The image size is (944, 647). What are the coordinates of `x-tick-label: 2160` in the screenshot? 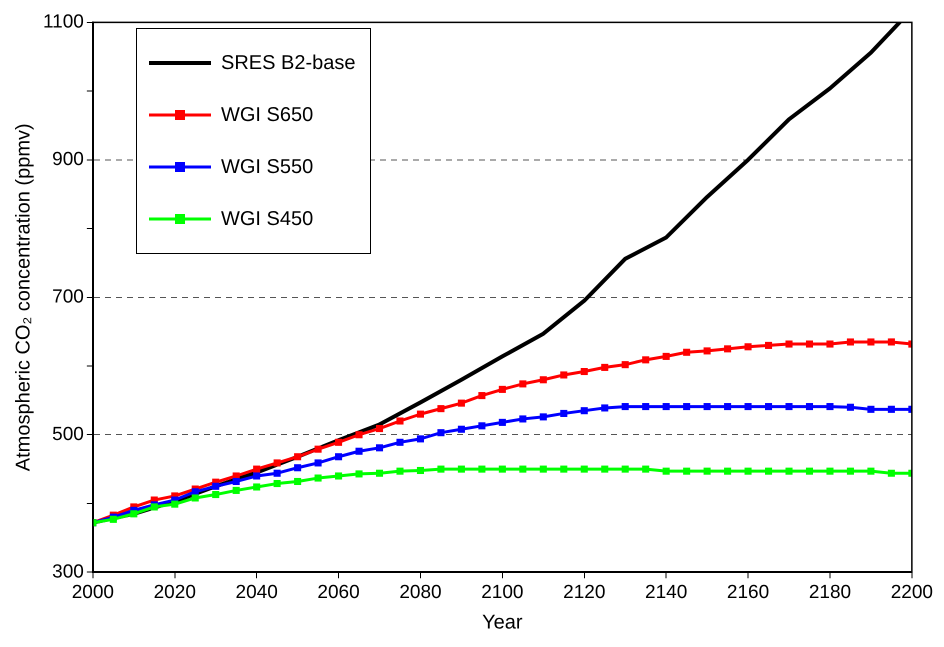 It's located at (748, 592).